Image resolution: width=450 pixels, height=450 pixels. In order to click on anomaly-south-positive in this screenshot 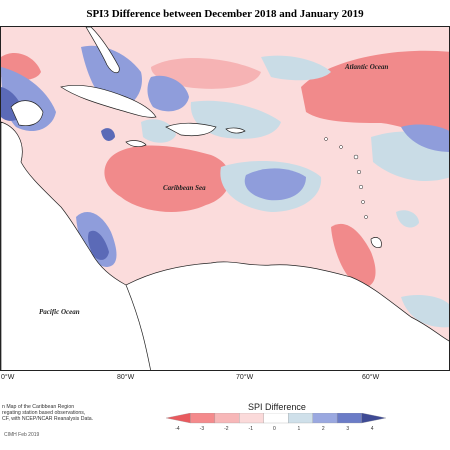, I will do `click(425, 311)`.